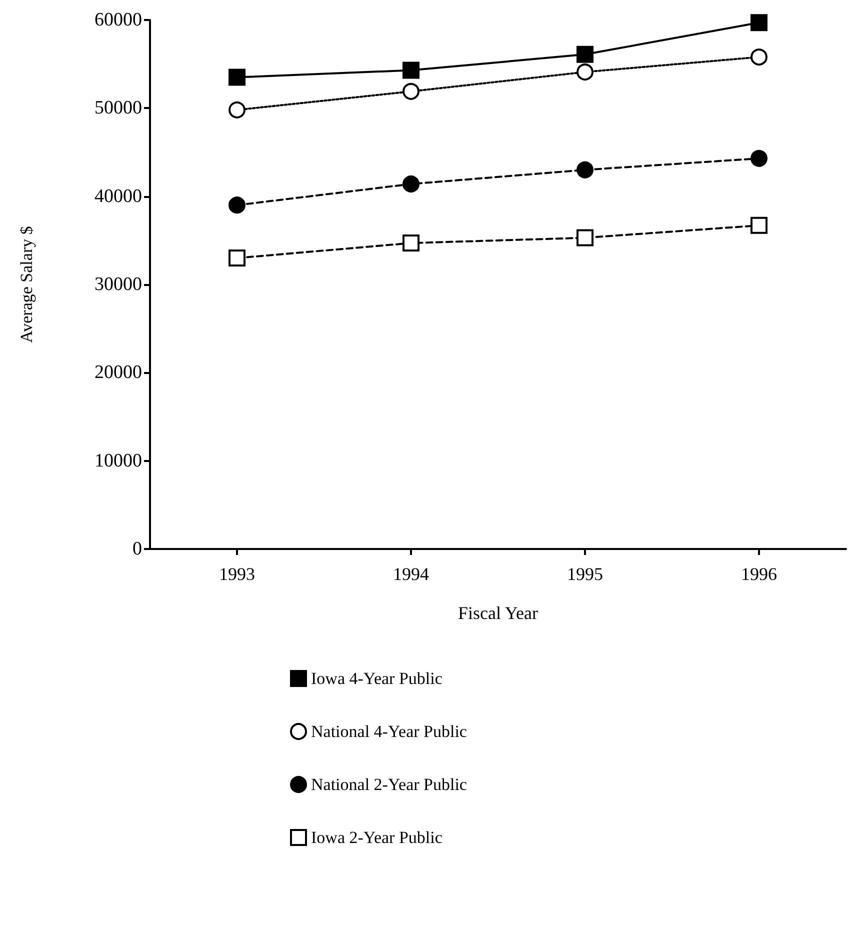  I want to click on y-tick-label: 40000, so click(118, 196).